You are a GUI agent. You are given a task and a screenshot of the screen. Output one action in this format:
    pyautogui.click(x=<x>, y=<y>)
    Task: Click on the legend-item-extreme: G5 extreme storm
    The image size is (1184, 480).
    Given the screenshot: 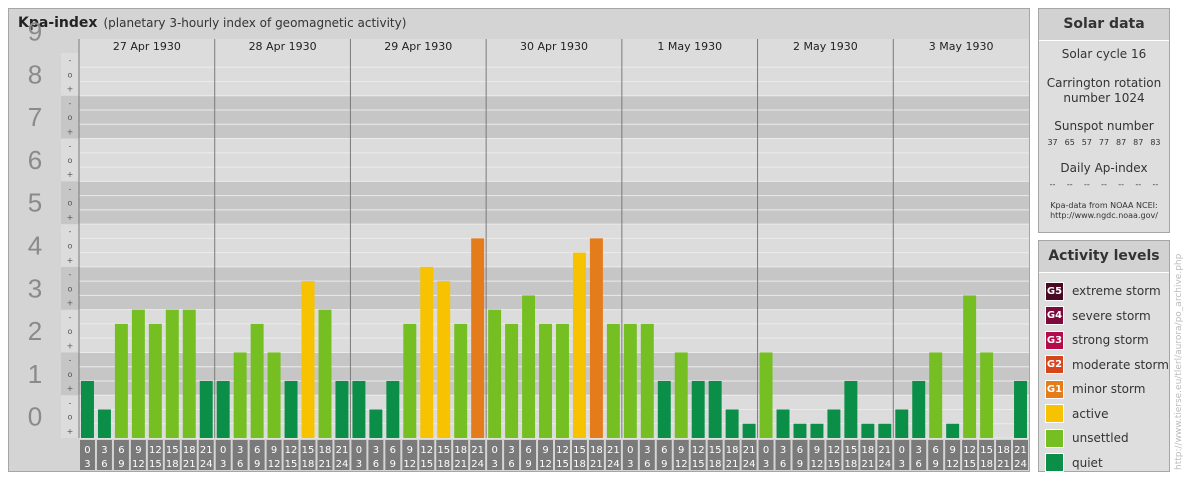 What is the action you would take?
    pyautogui.click(x=1104, y=291)
    